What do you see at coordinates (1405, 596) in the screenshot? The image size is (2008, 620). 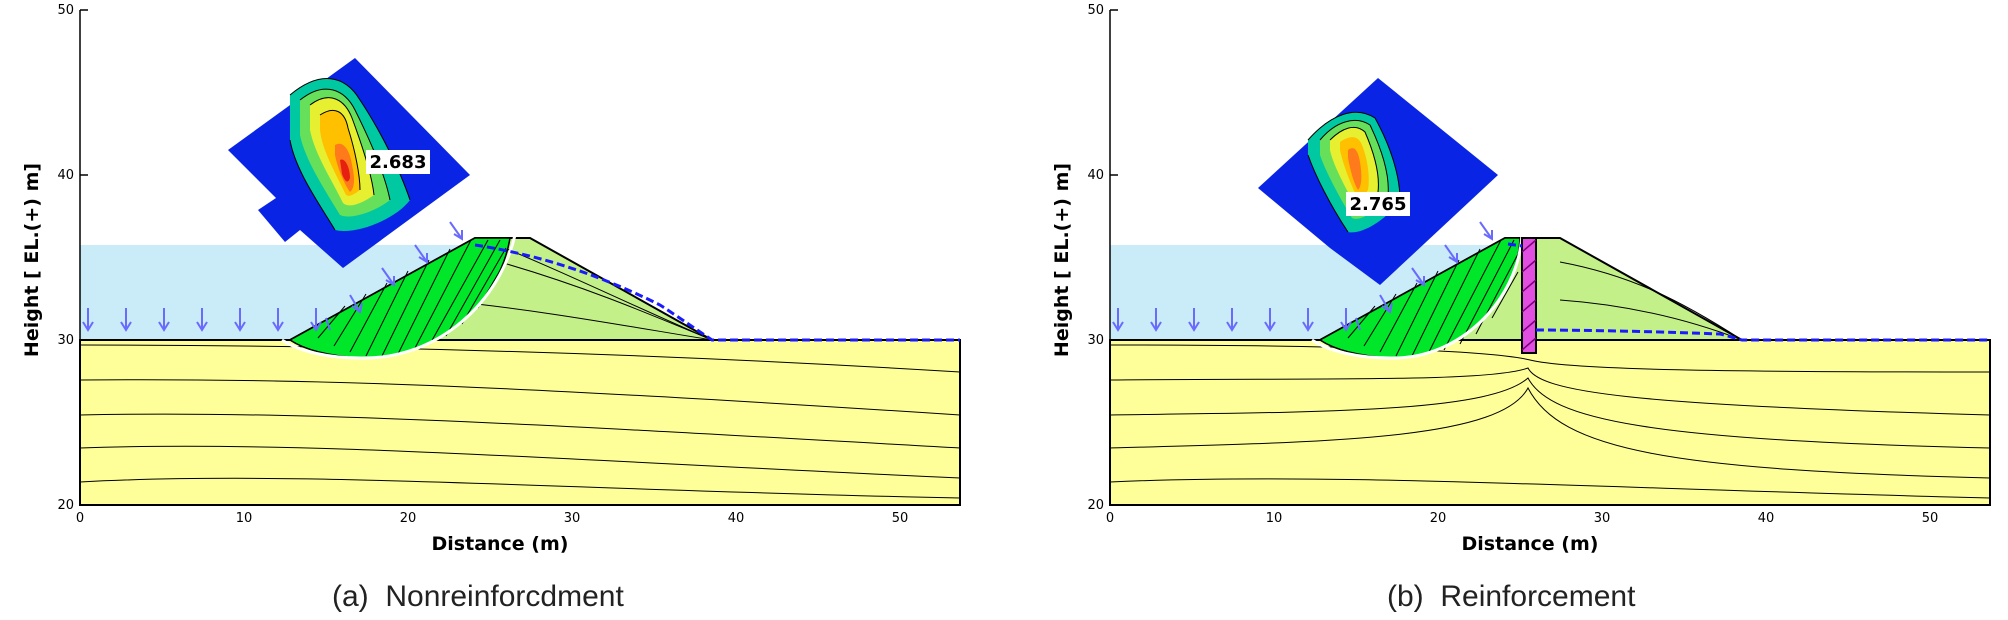 I see `caption-label: (b)` at bounding box center [1405, 596].